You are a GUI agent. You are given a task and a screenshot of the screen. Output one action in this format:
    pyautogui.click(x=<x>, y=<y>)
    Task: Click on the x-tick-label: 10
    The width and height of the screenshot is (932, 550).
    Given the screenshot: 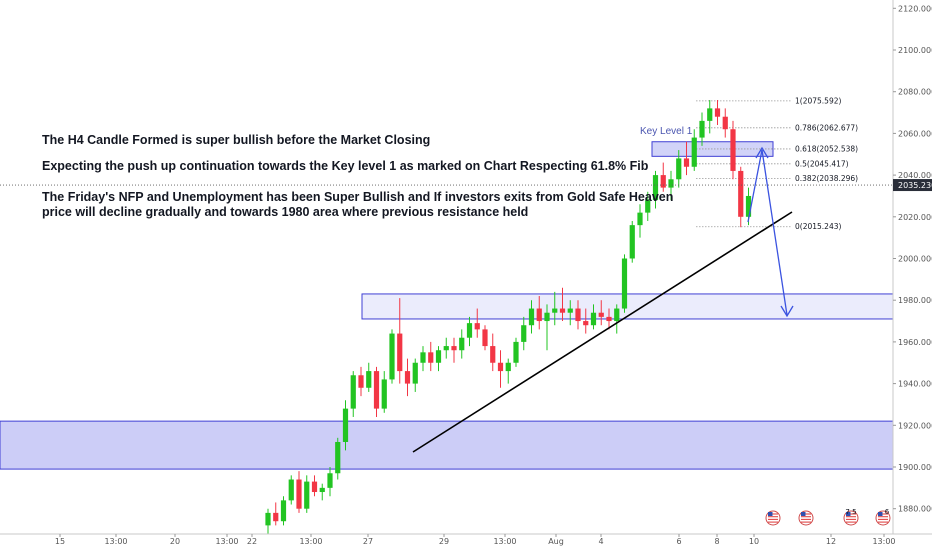 What is the action you would take?
    pyautogui.click(x=754, y=541)
    